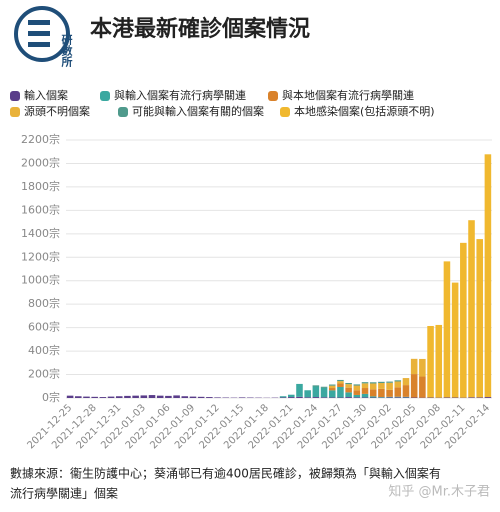 The height and width of the screenshot is (512, 500). Describe the element at coordinates (51, 397) in the screenshot. I see `y-tick-label: 0宗` at that location.